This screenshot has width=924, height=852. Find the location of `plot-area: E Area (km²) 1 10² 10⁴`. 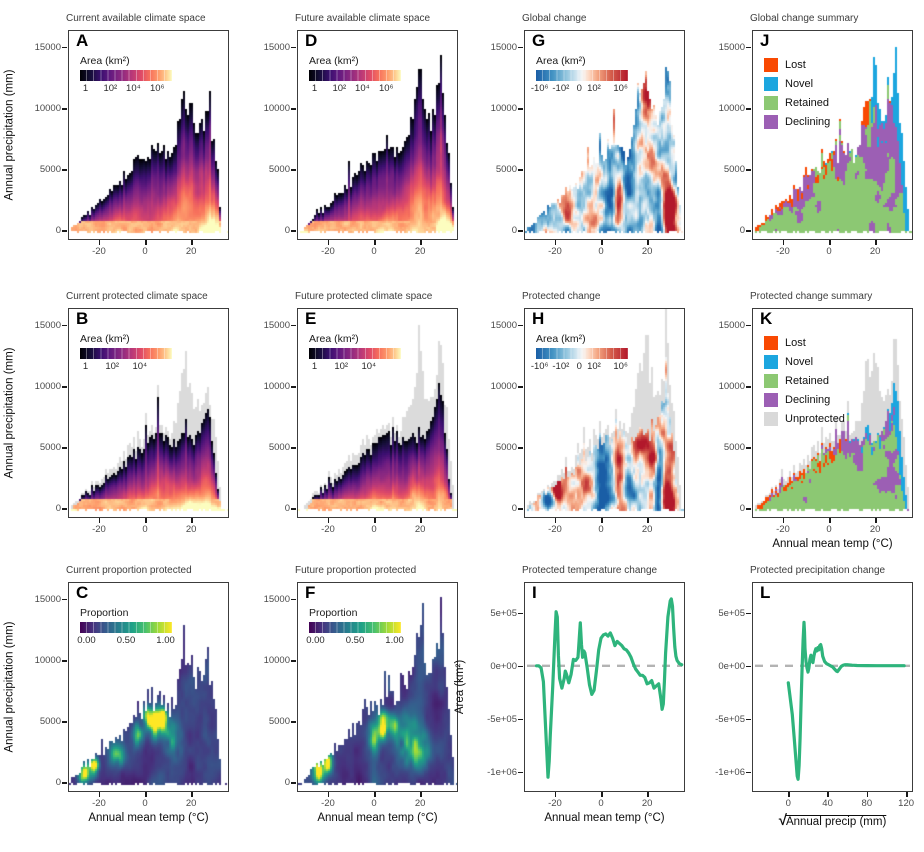

plot-area: E Area (km²) 1 10² 10⁴ is located at coordinates (377, 413).